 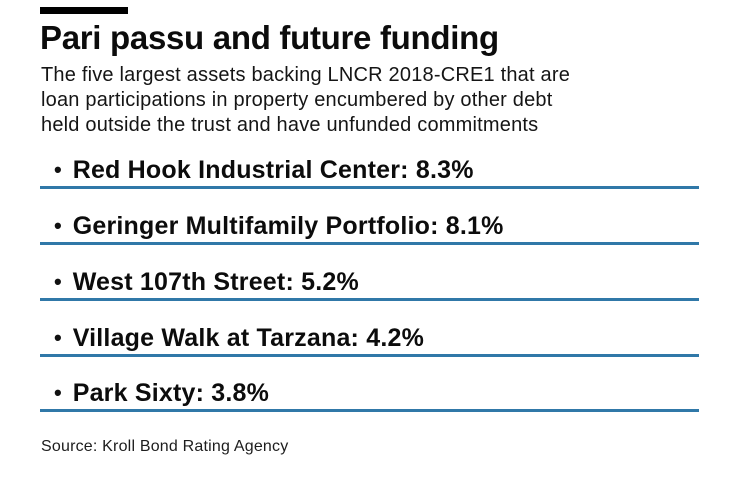 I want to click on list-item-village-walk: • Village Walk at Tarzana: 4.2%, so click(x=369, y=339).